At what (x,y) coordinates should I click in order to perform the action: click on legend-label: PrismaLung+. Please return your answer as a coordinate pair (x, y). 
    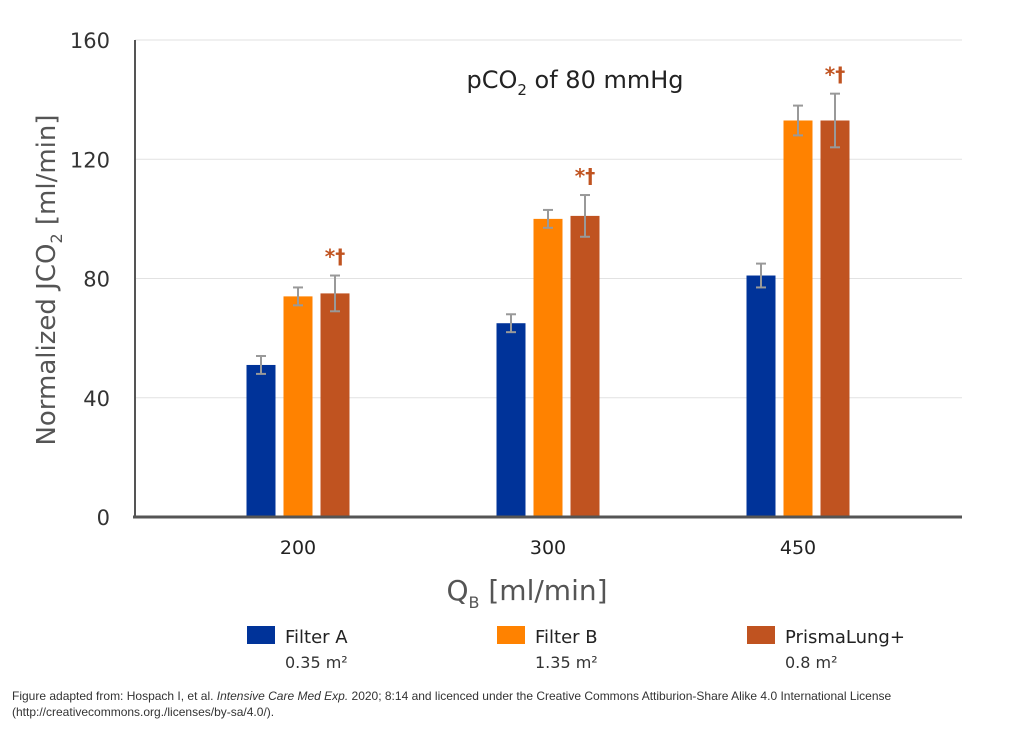
    Looking at the image, I should click on (845, 637).